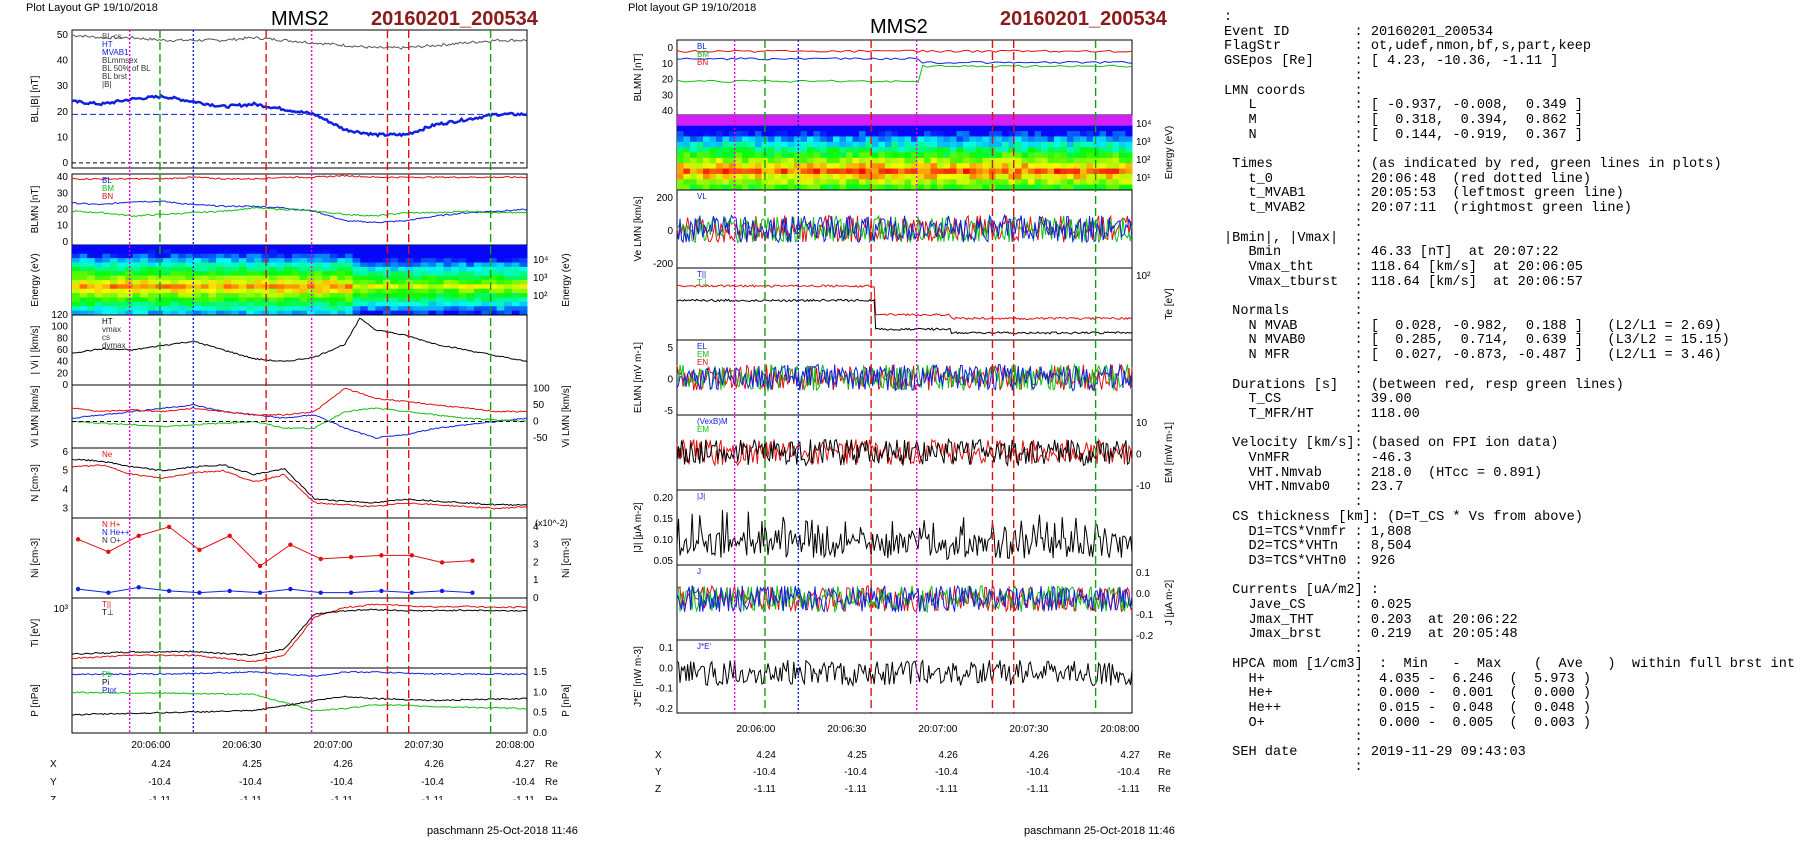 The height and width of the screenshot is (841, 1804). I want to click on right-ylabel: J [μA m-2], so click(1169, 602).